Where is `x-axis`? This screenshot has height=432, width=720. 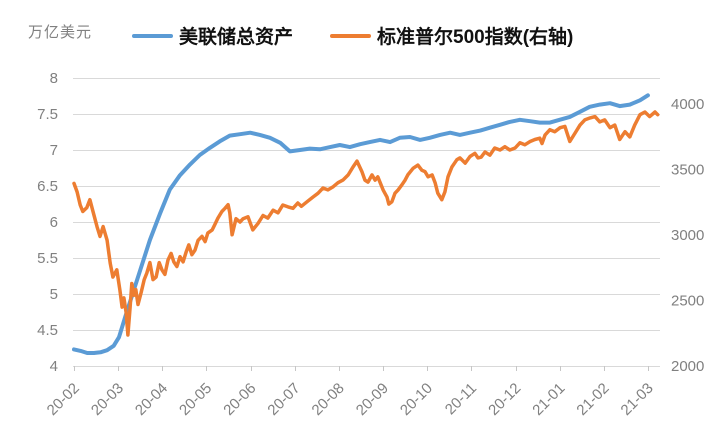
x-axis is located at coordinates (366, 368).